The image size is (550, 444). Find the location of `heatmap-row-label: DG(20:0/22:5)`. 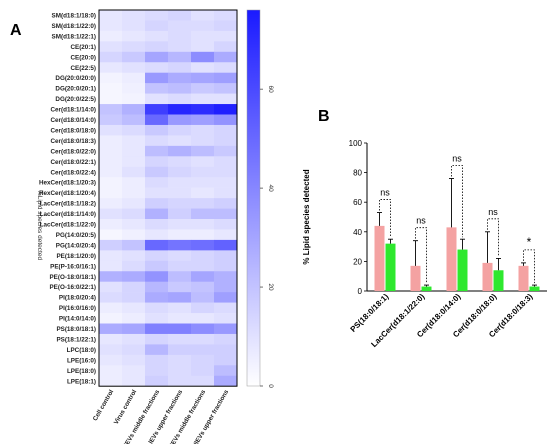

heatmap-row-label: DG(20:0/22:5) is located at coordinates (75, 99).